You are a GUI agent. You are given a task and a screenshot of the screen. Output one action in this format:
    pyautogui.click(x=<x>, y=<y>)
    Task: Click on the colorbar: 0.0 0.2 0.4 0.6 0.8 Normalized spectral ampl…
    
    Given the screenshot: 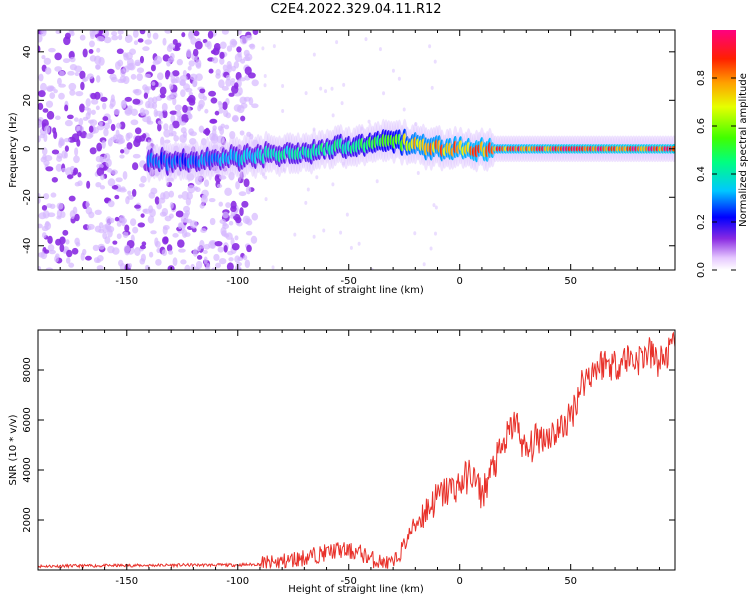 What is the action you would take?
    pyautogui.click(x=722, y=154)
    